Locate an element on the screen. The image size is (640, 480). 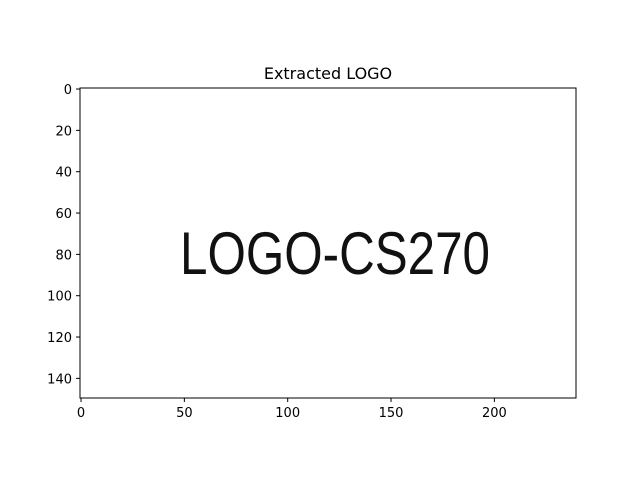
x-tick-label: 150 is located at coordinates (391, 413).